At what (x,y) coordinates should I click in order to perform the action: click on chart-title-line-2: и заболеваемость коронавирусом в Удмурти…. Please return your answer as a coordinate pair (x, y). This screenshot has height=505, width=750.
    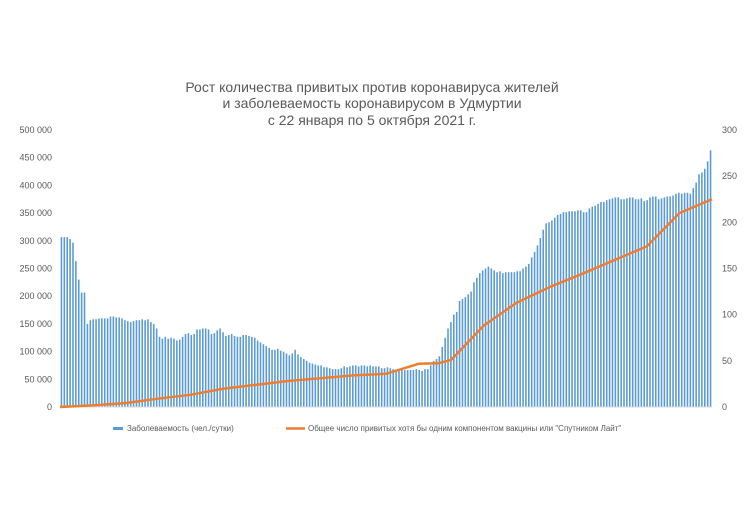
    Looking at the image, I should click on (371, 103).